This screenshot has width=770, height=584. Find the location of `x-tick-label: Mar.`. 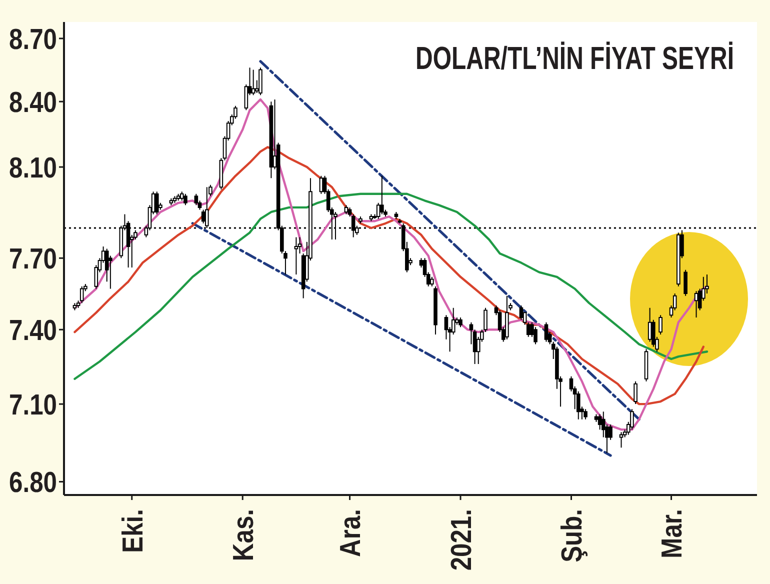

x-tick-label: Mar. is located at coordinates (672, 533).